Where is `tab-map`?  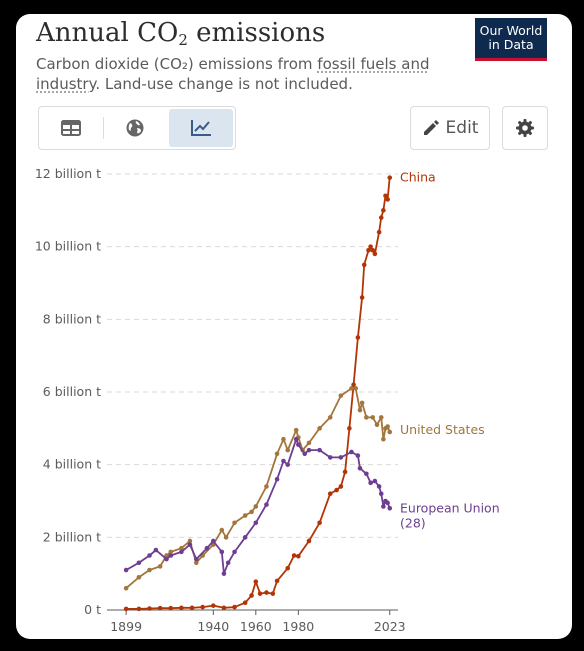 tab-map is located at coordinates (135, 128).